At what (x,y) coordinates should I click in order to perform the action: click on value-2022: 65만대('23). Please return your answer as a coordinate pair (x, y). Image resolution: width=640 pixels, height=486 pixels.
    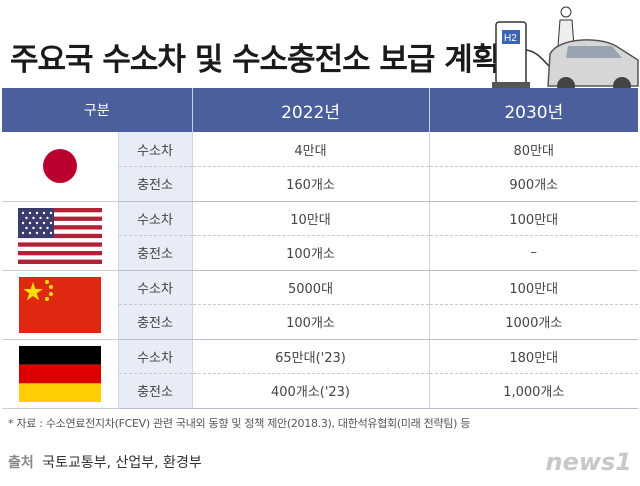
    Looking at the image, I should click on (311, 356).